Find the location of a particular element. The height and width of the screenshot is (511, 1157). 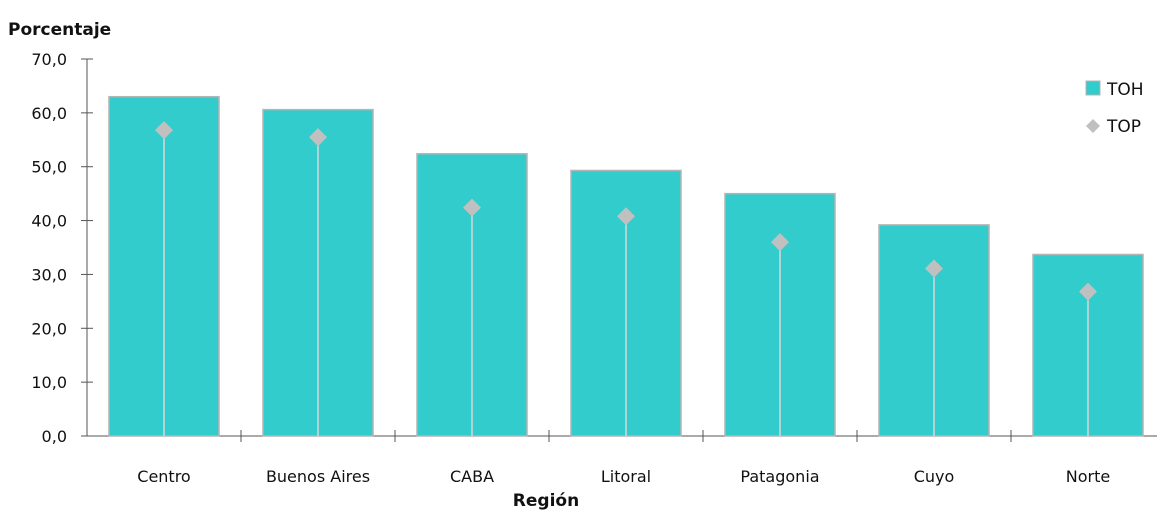

x-tick-label: Patagonia is located at coordinates (779, 476).